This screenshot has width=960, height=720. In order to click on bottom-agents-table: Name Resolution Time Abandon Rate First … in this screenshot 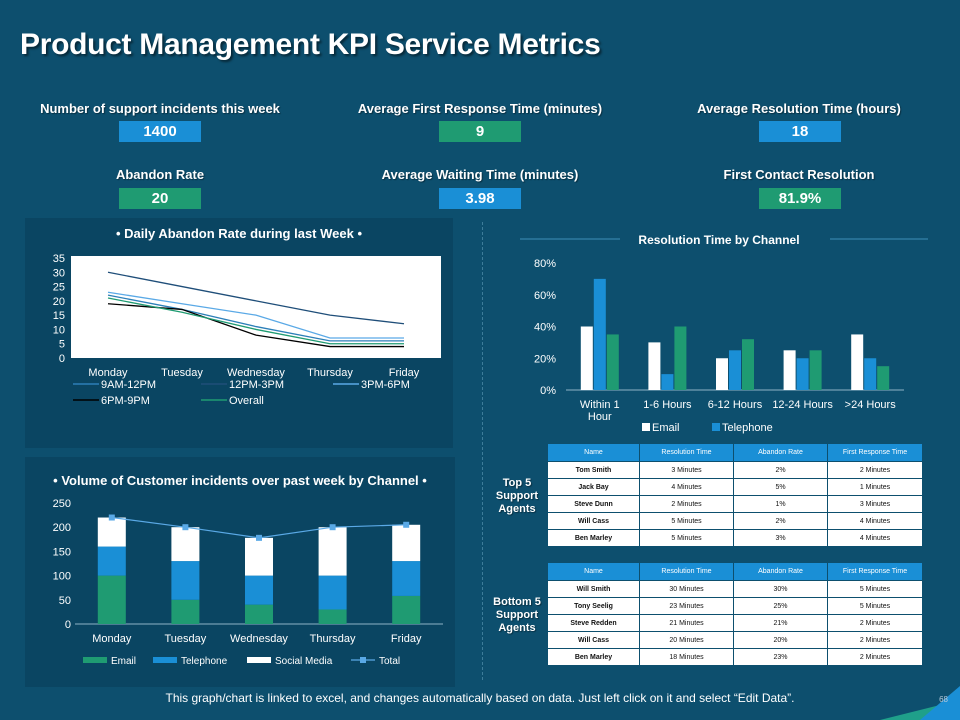, I will do `click(735, 614)`.